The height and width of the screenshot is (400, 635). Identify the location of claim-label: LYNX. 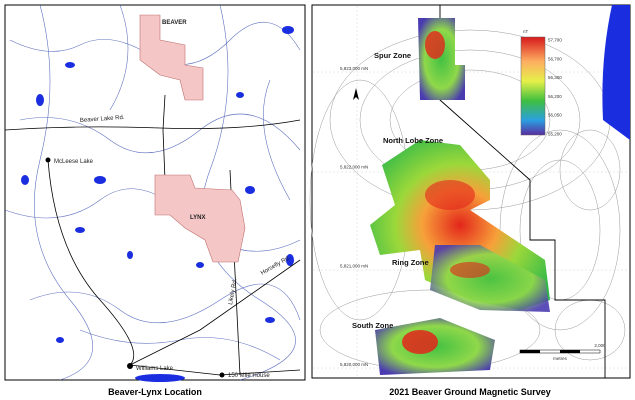
(197, 218).